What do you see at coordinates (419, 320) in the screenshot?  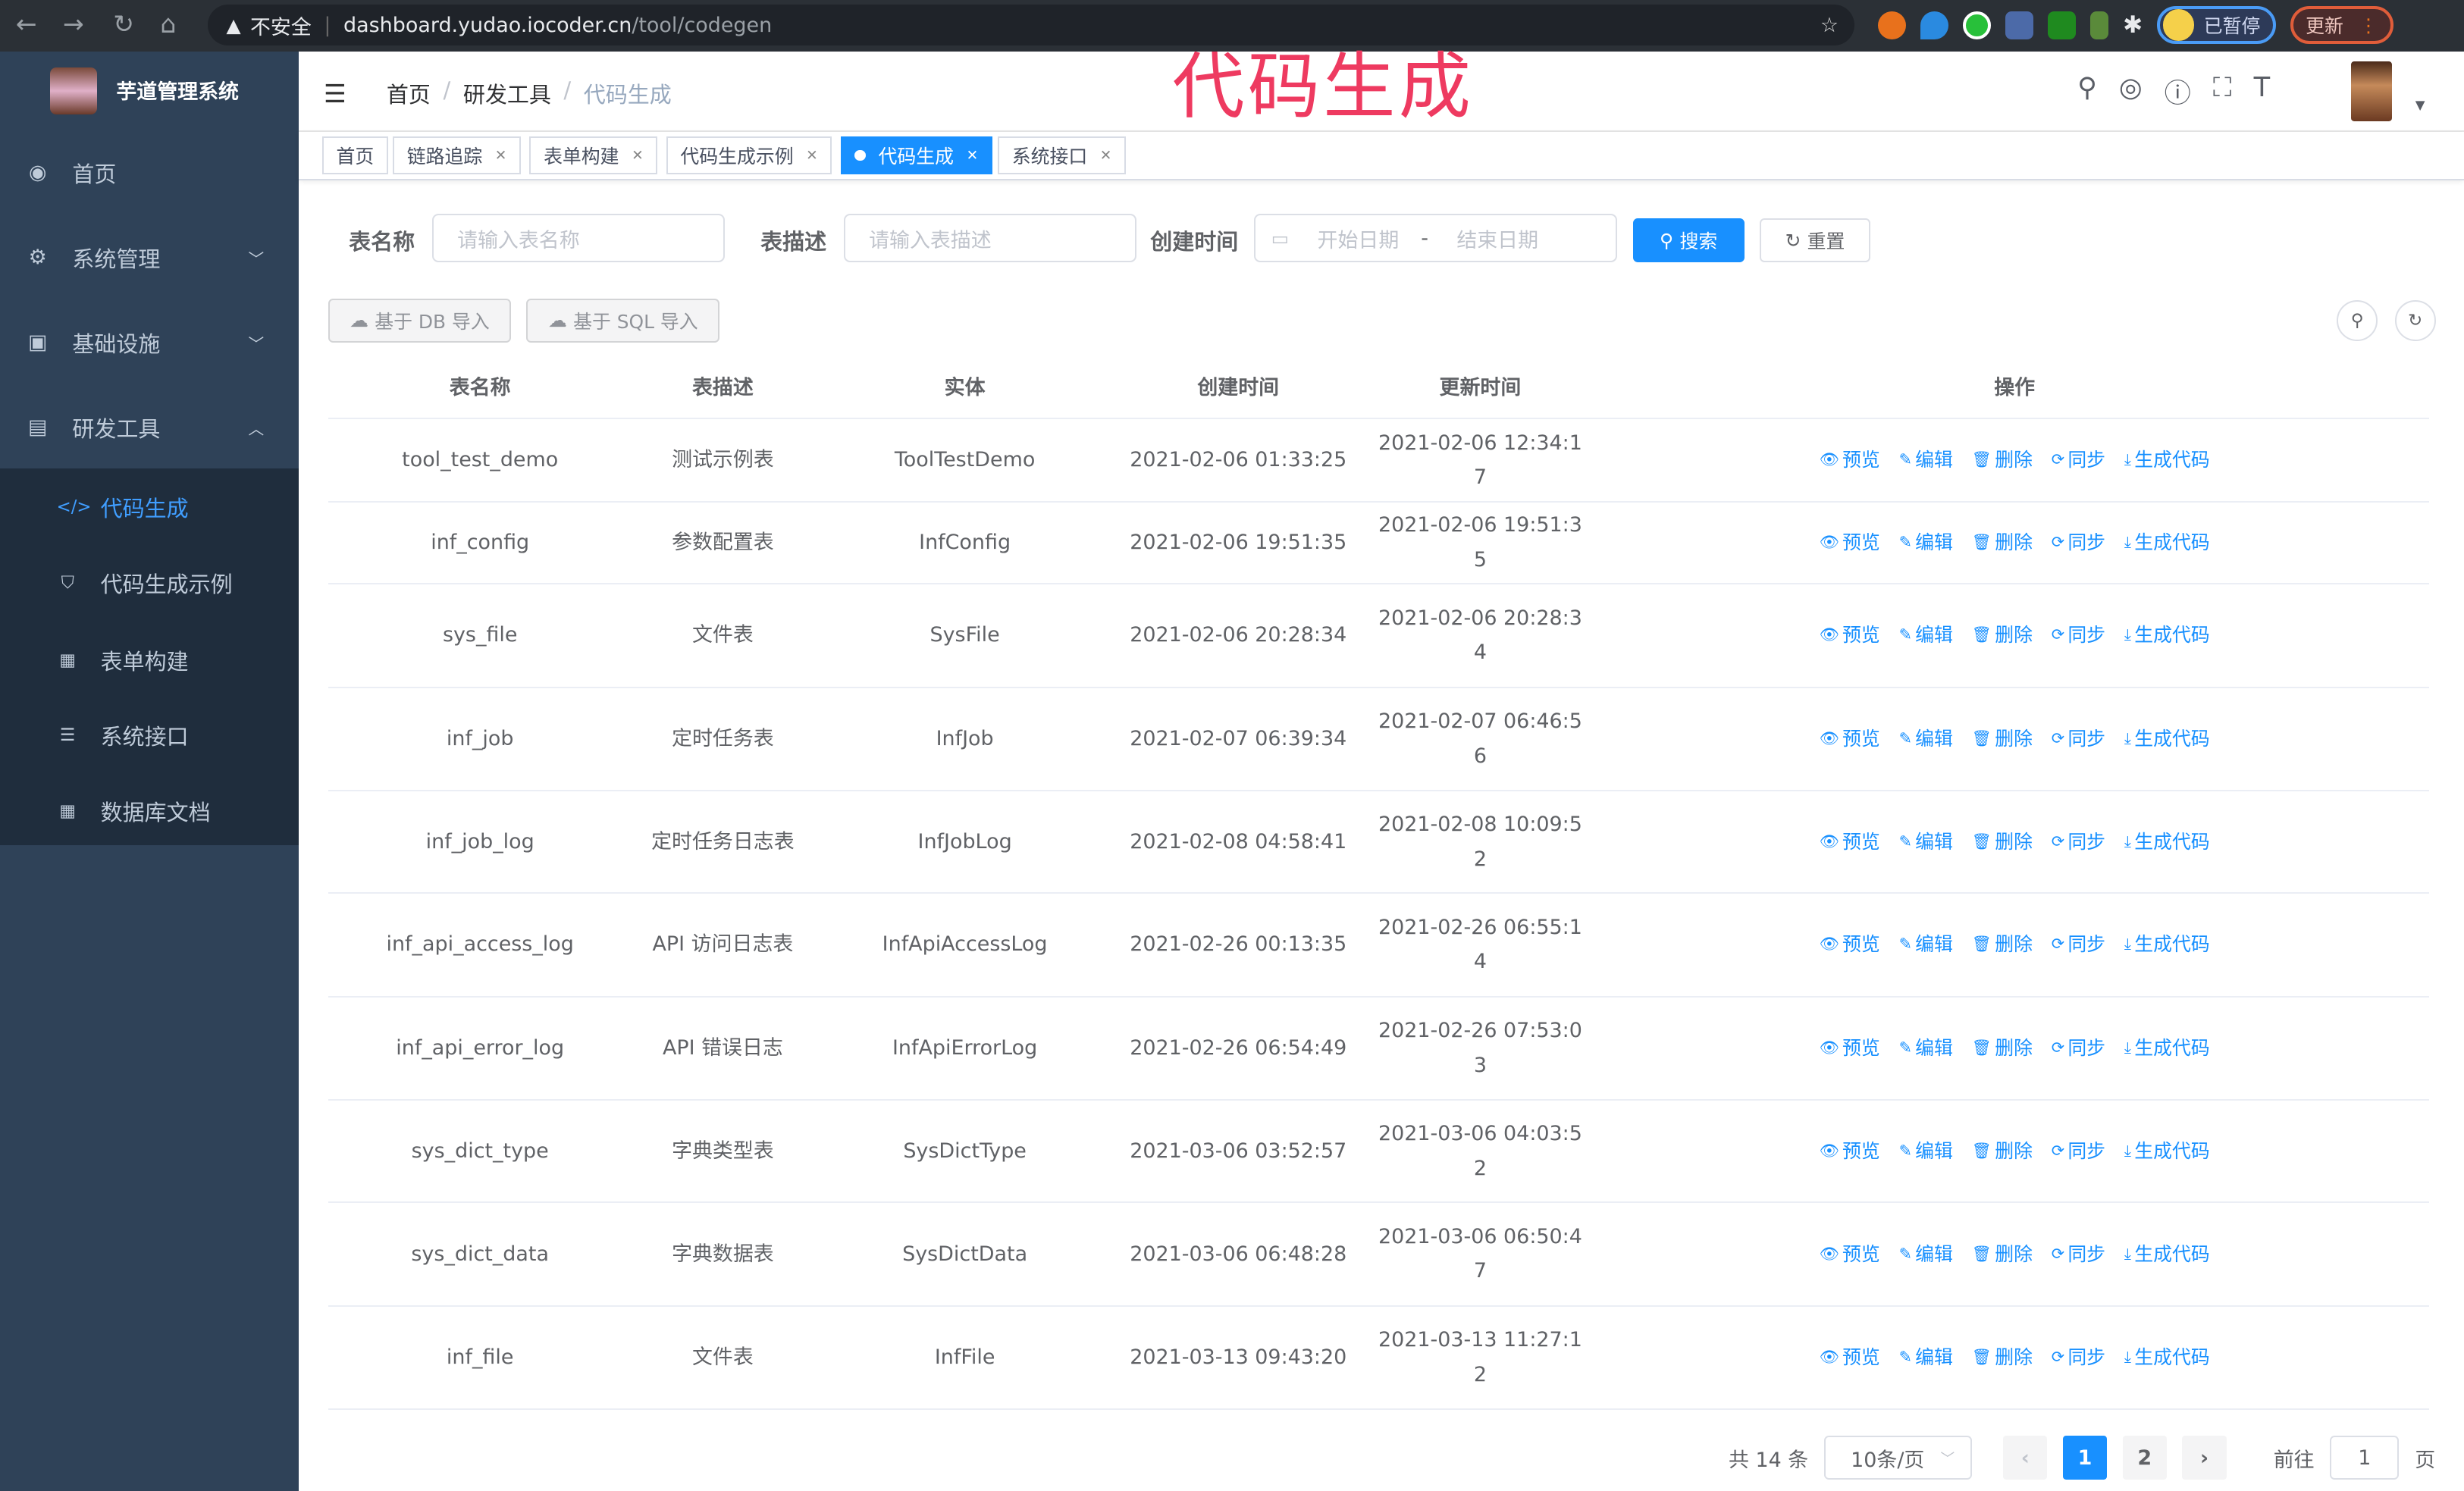 I see `import-db-button: ☁ 基于 DB 导入` at bounding box center [419, 320].